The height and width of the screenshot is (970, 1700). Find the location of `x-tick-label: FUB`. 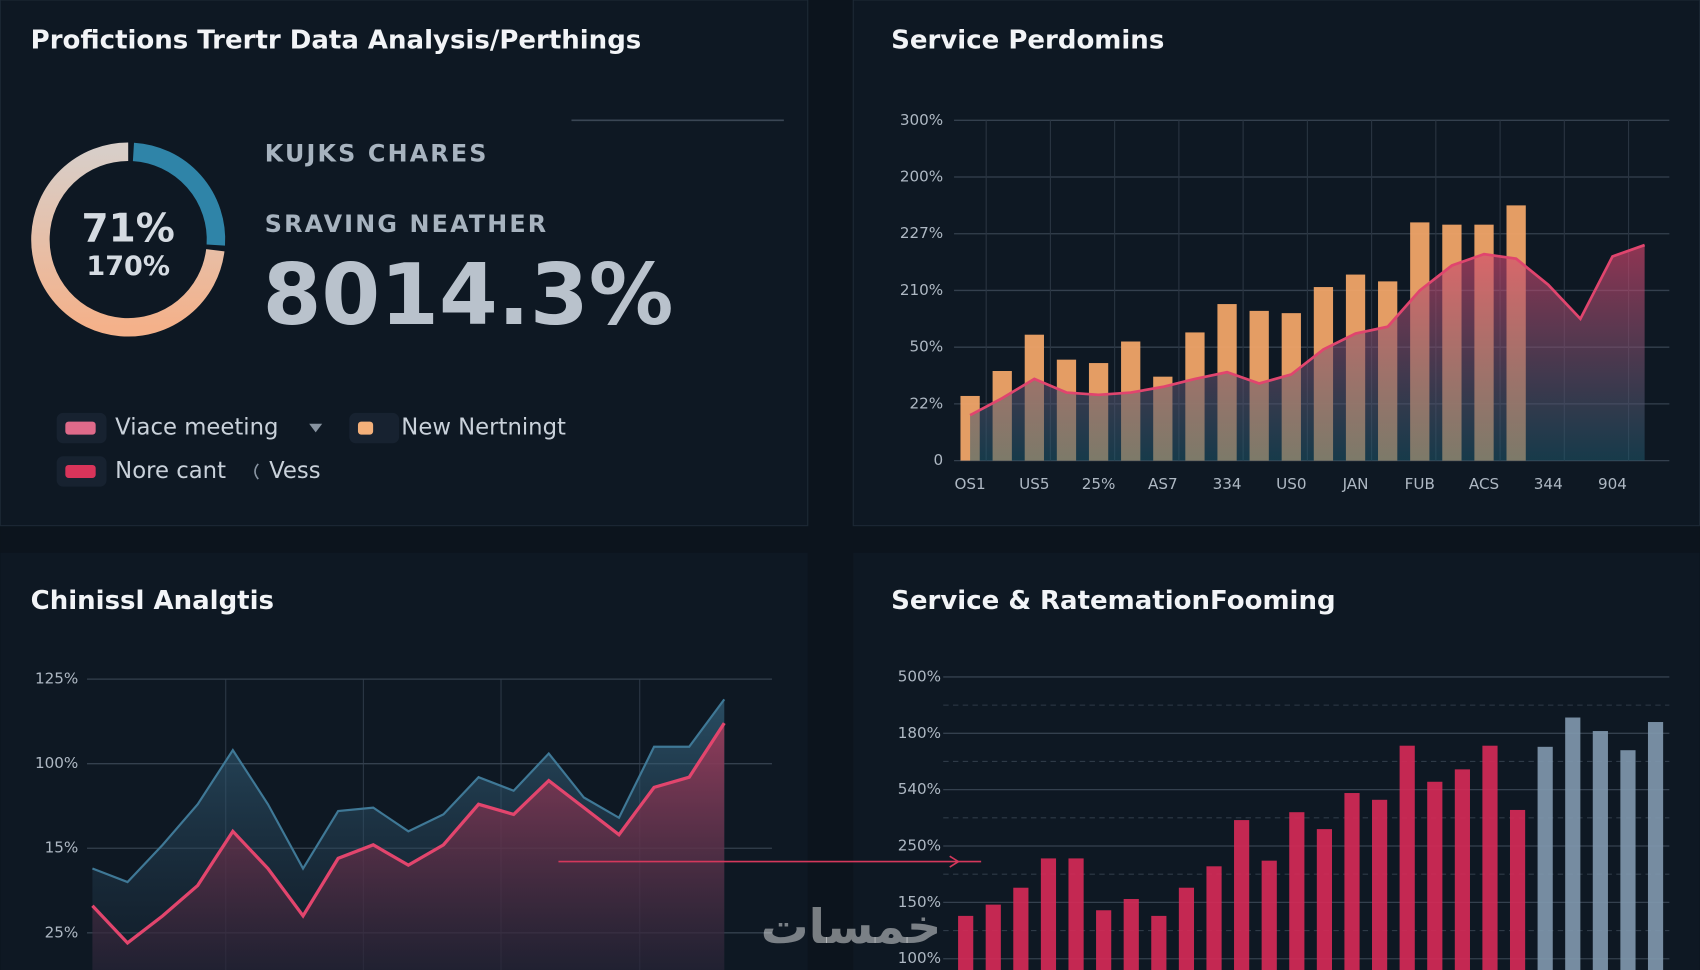

x-tick-label: FUB is located at coordinates (1420, 484).